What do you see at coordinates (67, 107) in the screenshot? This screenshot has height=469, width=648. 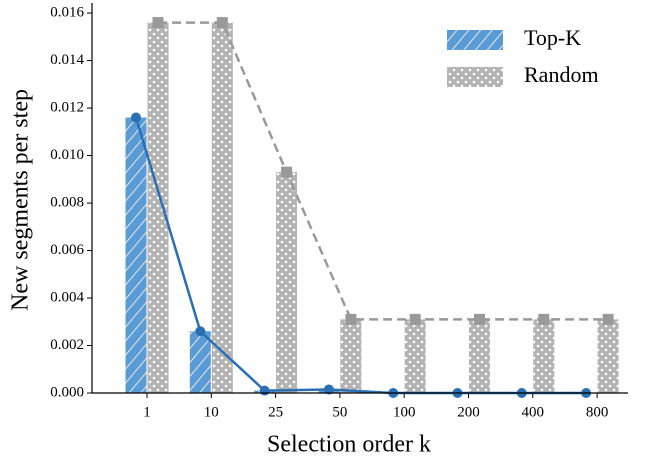 I see `y-tick-label: 0.012` at bounding box center [67, 107].